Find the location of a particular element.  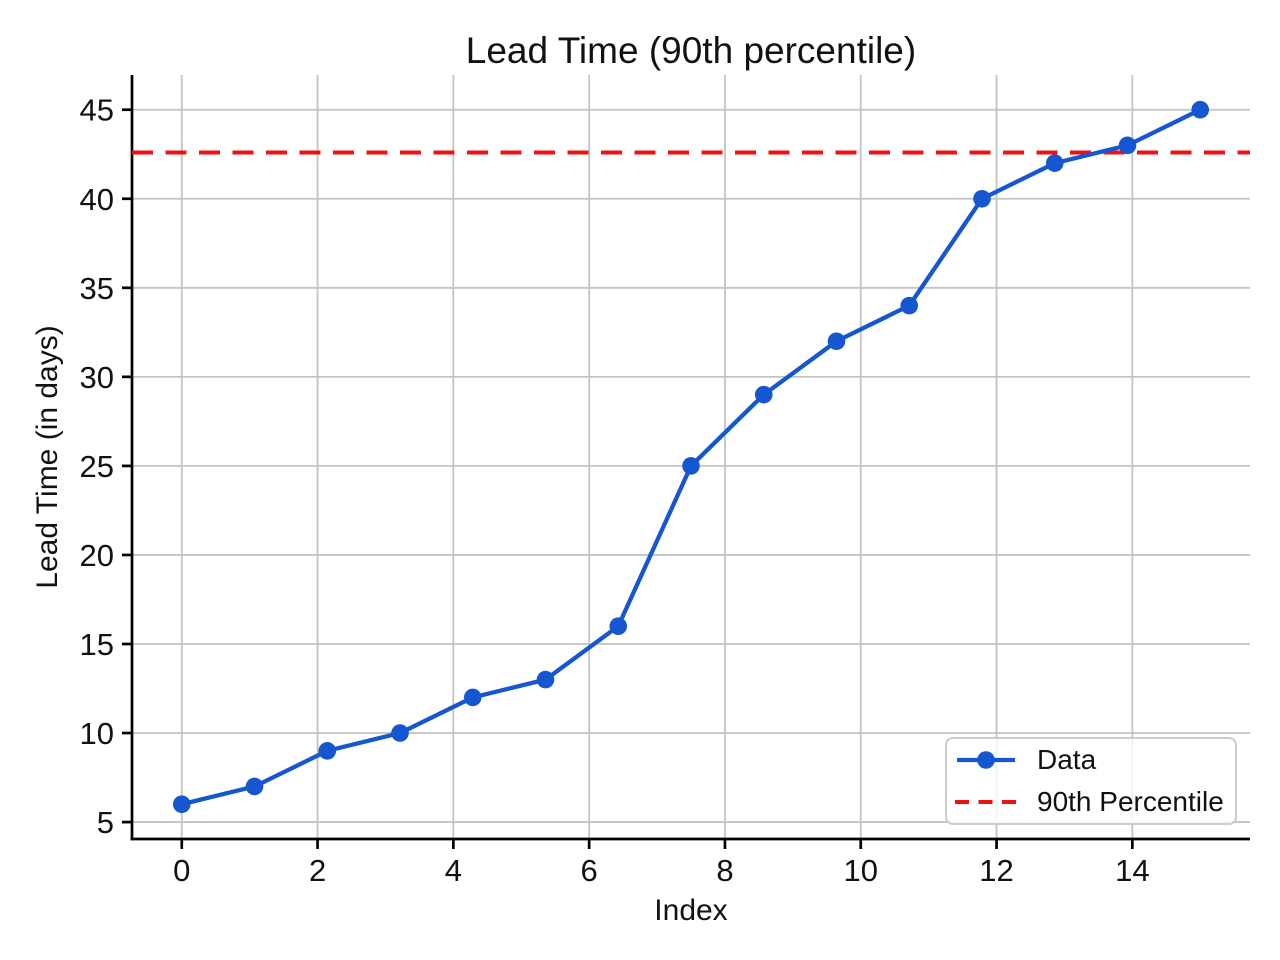

y-axis-label-text: Lead Time (in days) is located at coordinates (47, 457).